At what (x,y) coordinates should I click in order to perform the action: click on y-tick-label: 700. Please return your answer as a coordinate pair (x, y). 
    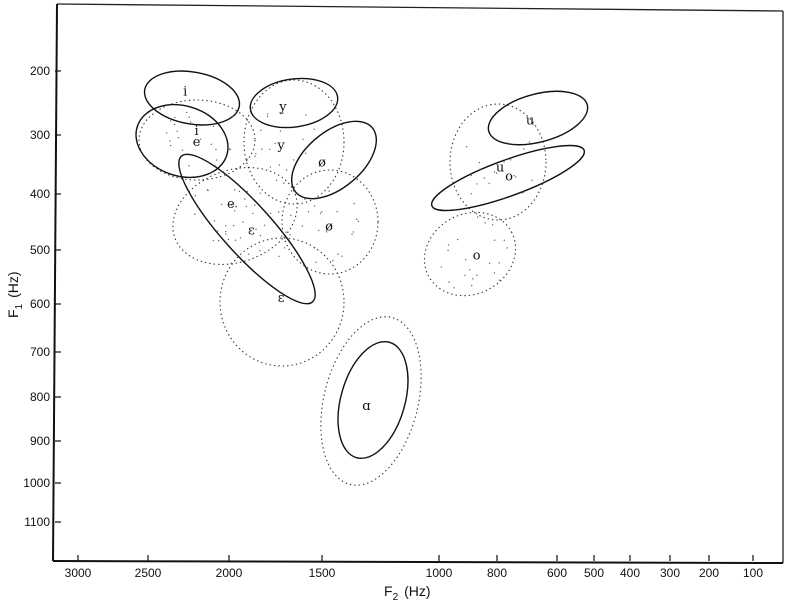
    Looking at the image, I should click on (40, 352).